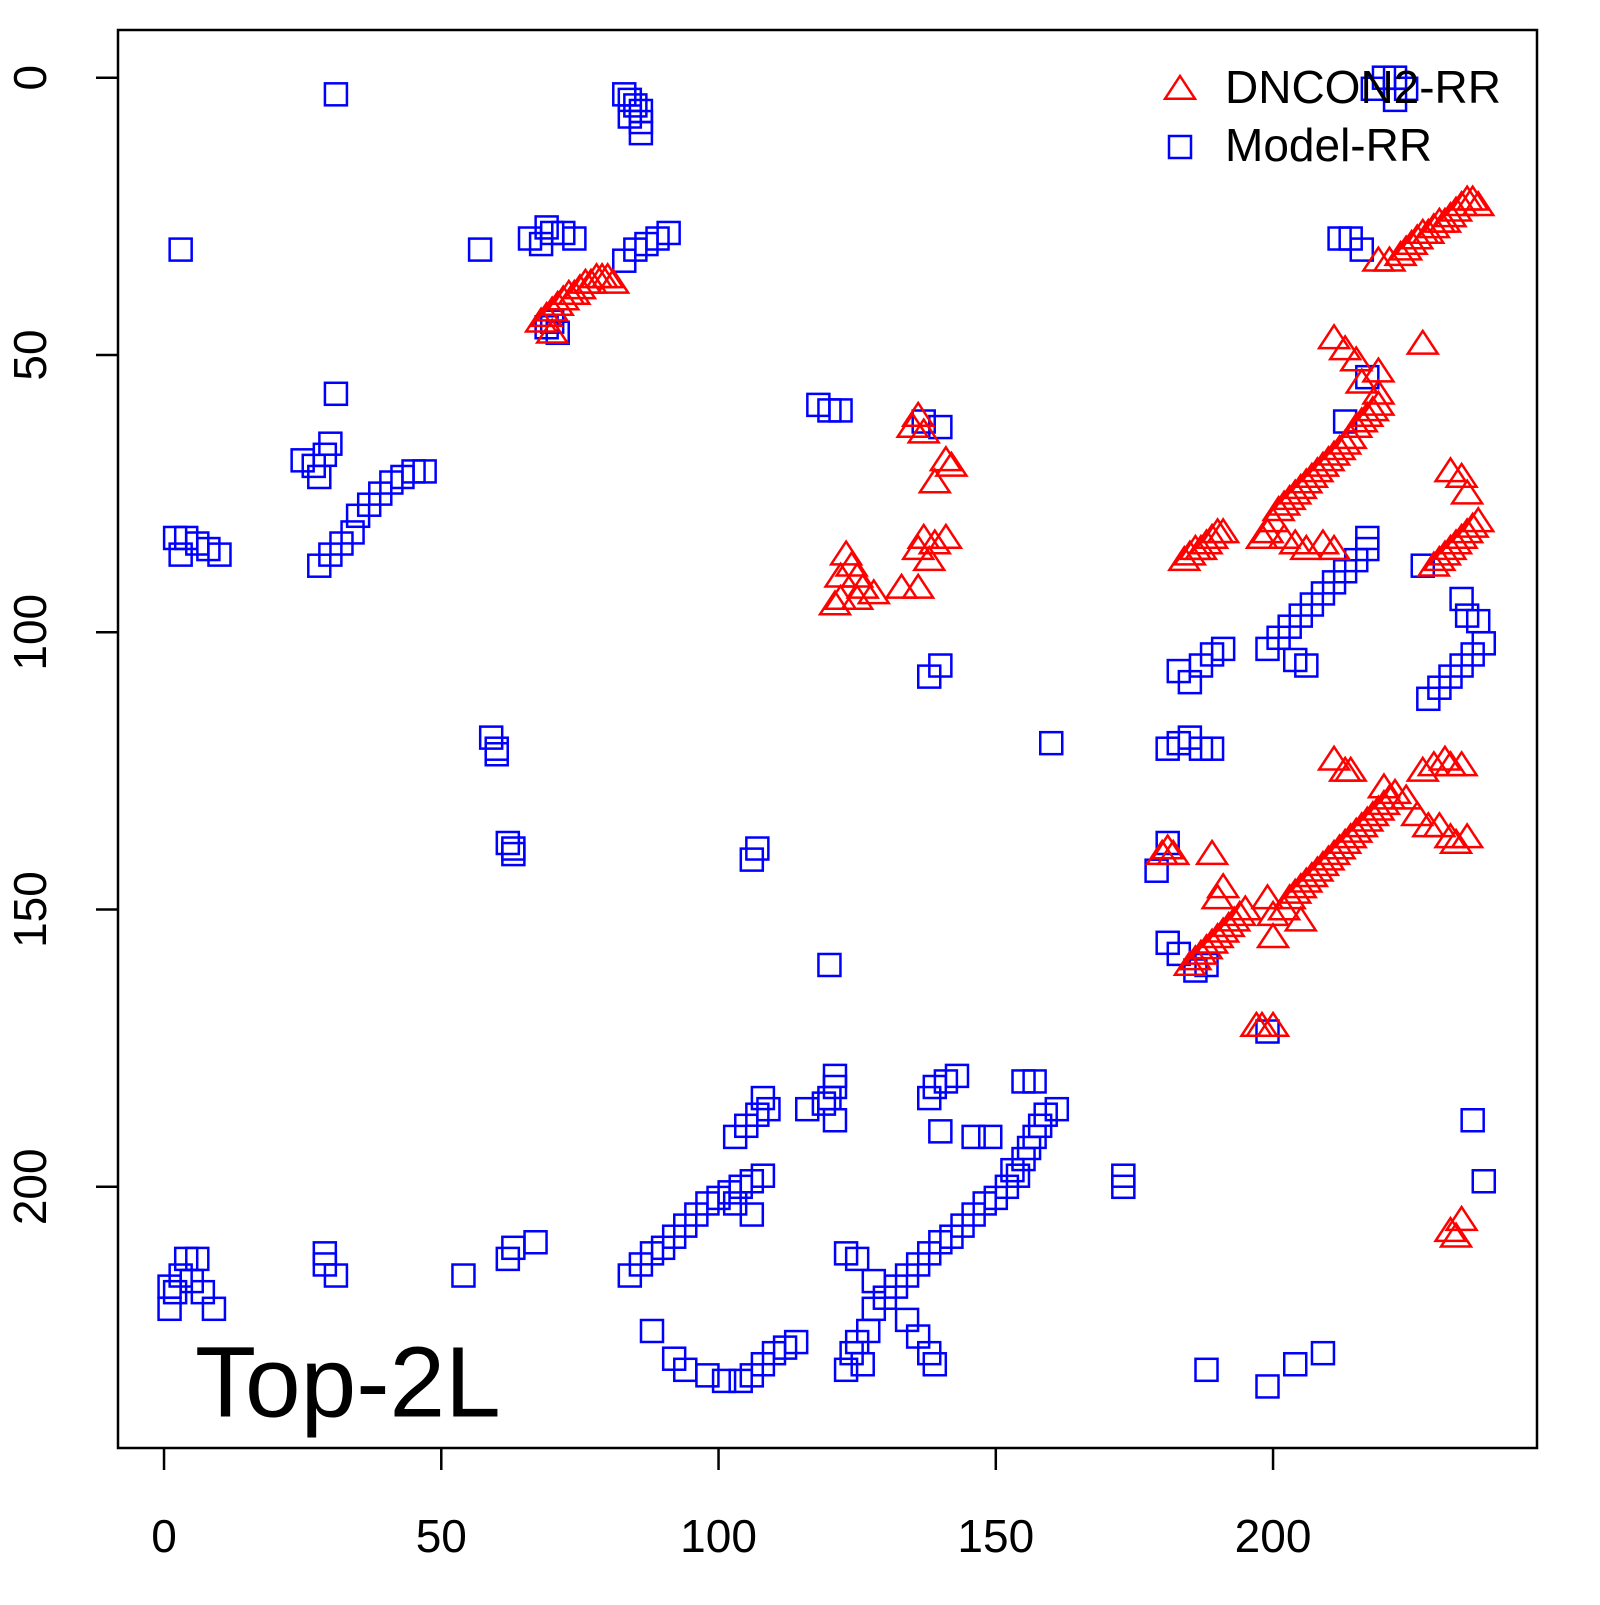 The image size is (1600, 1605). Describe the element at coordinates (1328, 145) in the screenshot. I see `legend-label: Model-RR` at that location.